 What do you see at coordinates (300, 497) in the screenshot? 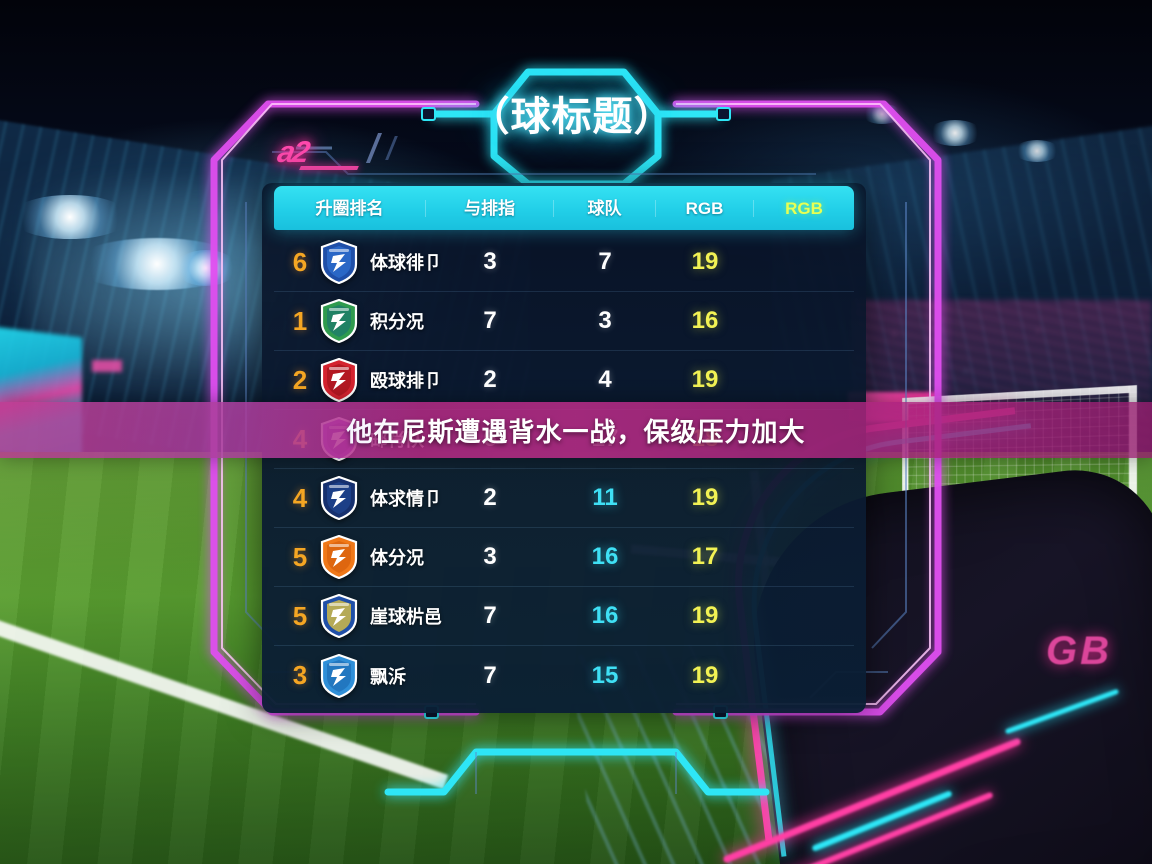
I see `rank-number: 4` at bounding box center [300, 497].